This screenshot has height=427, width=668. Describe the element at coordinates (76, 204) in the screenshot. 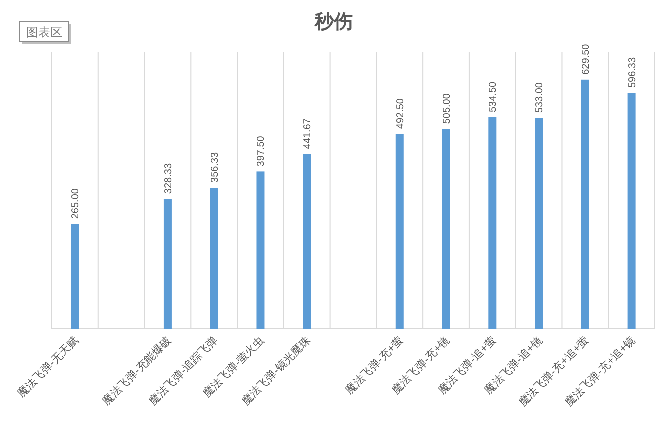

I see `data-label: 265.00` at that location.